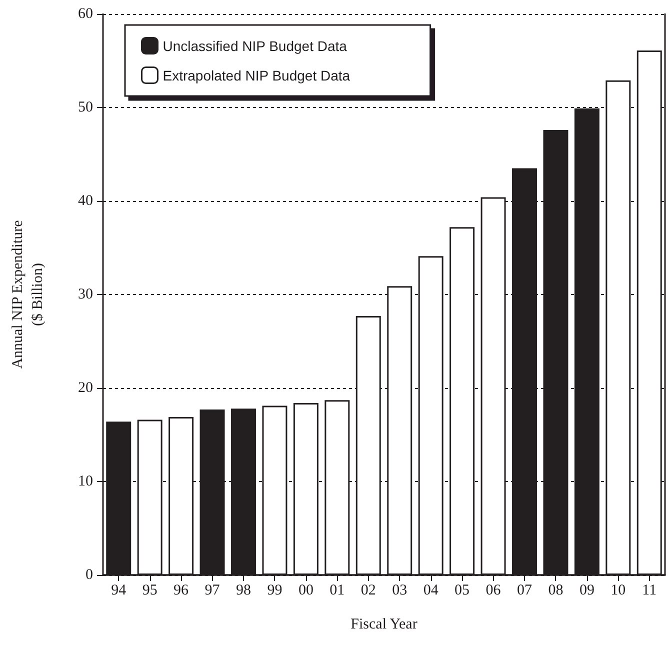 This screenshot has width=669, height=645. What do you see at coordinates (586, 590) in the screenshot?
I see `x-tick-label: 09` at bounding box center [586, 590].